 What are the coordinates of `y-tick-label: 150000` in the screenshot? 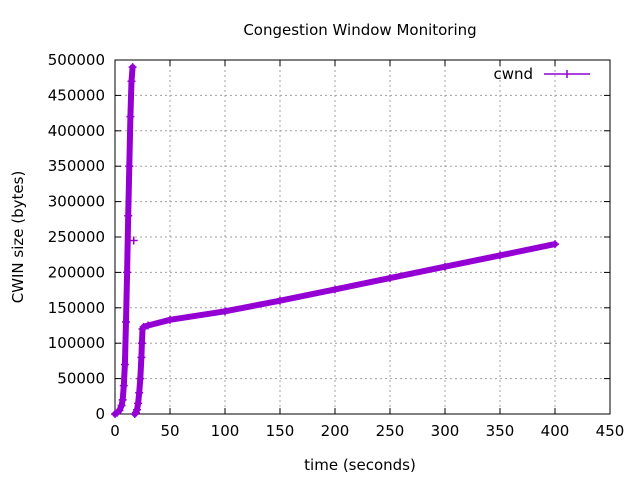 It's located at (76, 308).